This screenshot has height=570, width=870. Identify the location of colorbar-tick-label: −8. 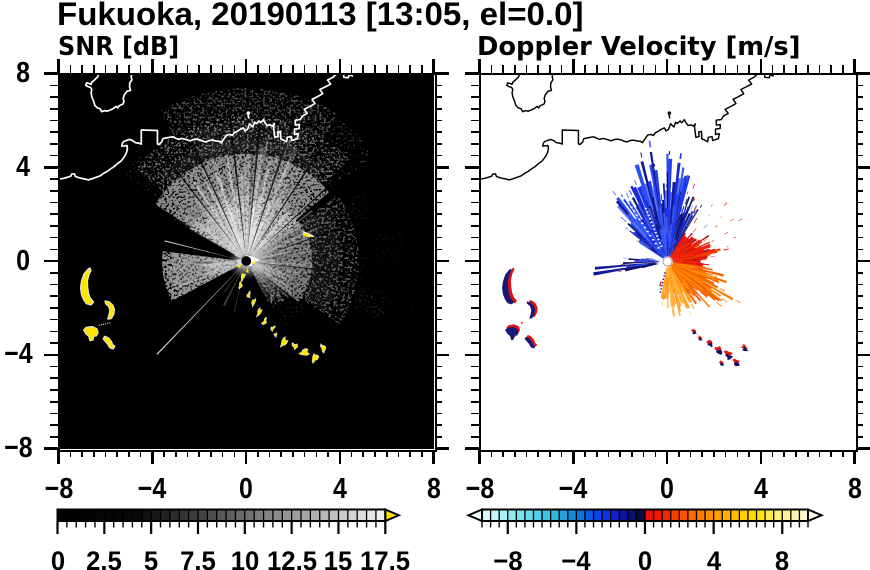
(508, 557).